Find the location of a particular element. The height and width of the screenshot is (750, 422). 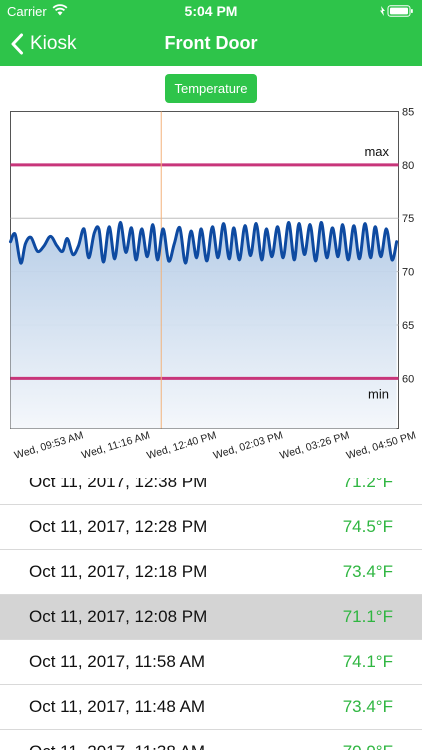

reading-row: Oct 11, 2017, 12:18 PM 73.4°F is located at coordinates (211, 572).